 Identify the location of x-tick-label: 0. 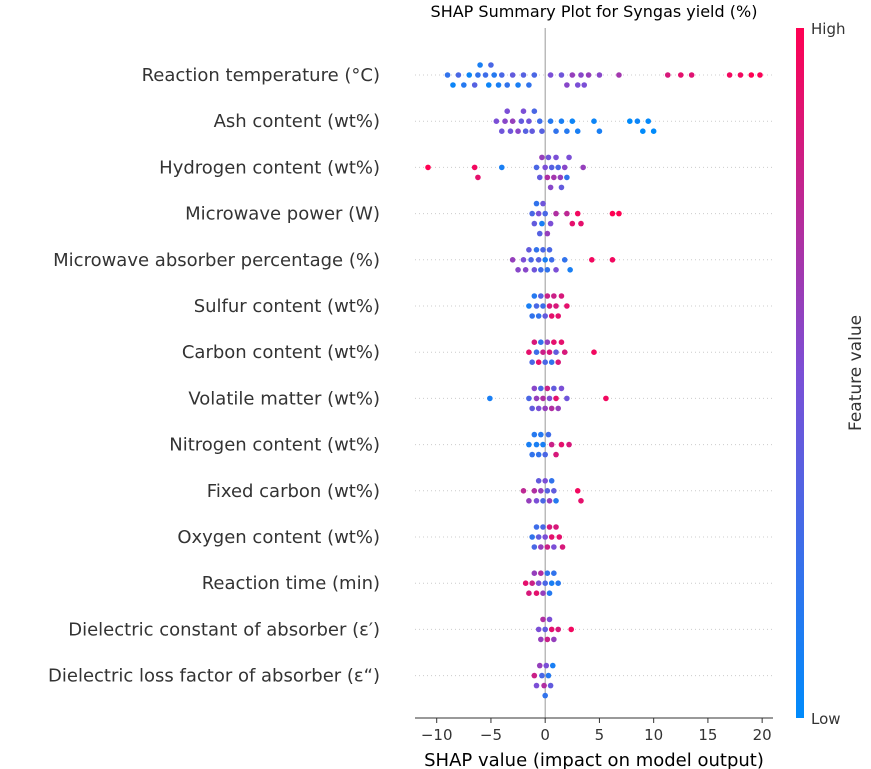
(545, 735).